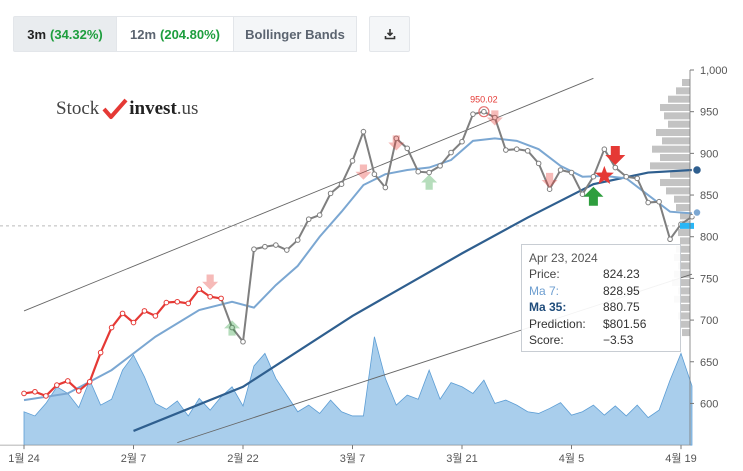  I want to click on logo-part2: invest, so click(153, 108).